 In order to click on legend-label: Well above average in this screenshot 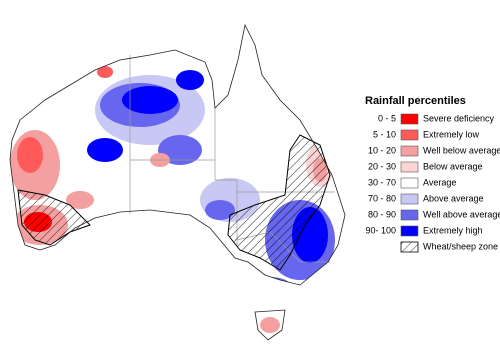, I will do `click(461, 214)`.